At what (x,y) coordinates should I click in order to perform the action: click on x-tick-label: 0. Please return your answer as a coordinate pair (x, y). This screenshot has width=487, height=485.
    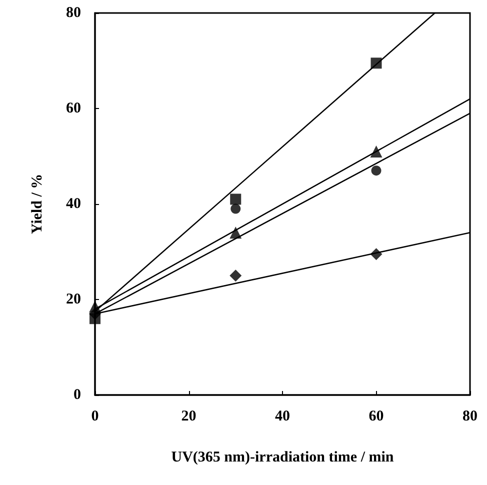
    Looking at the image, I should click on (95, 416).